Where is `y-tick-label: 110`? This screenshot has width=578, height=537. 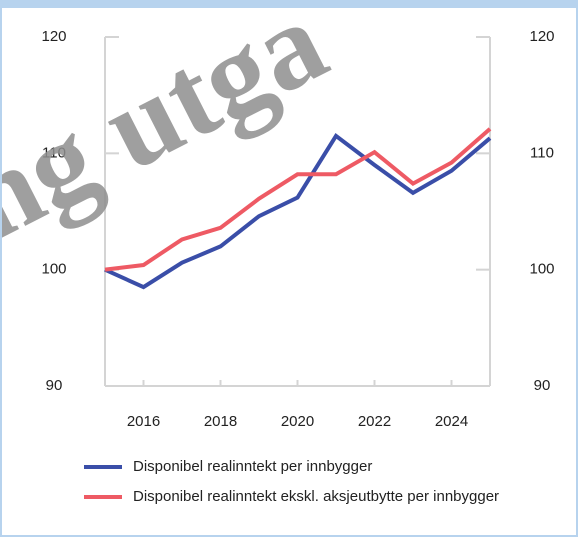
y-tick-label: 110 is located at coordinates (54, 152).